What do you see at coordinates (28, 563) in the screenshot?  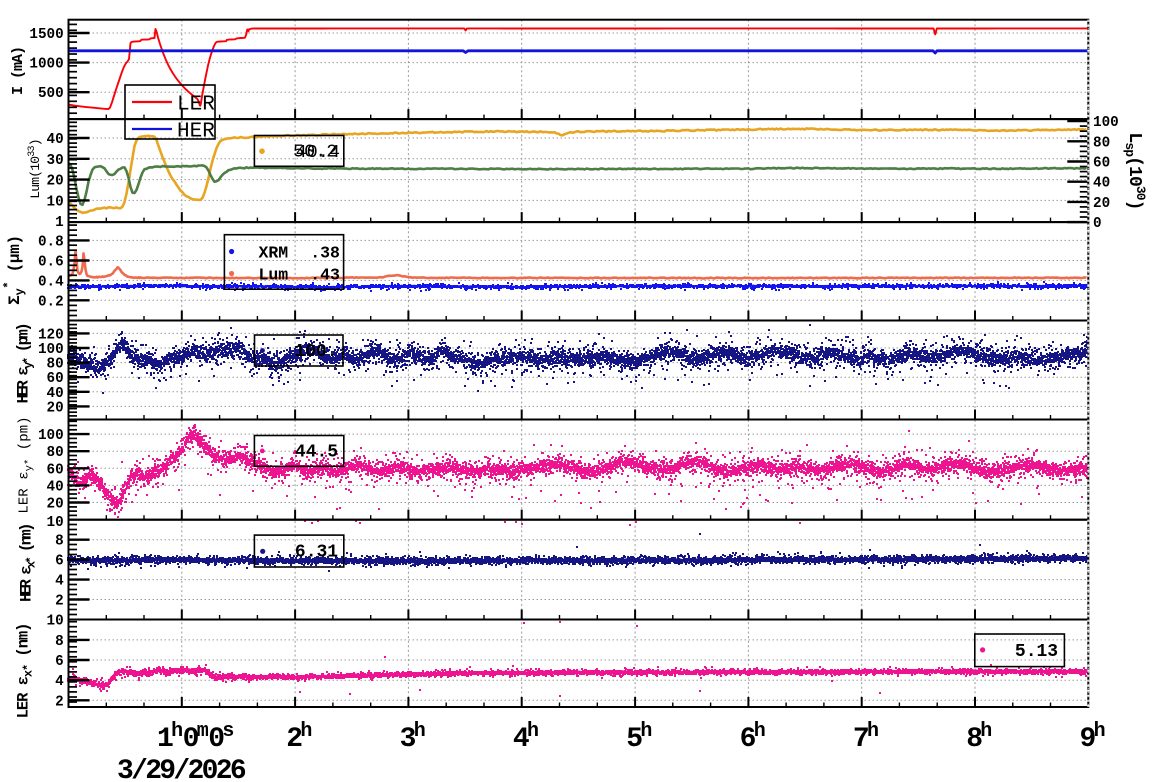 I see `svg-text: HER εx* (nm)` at bounding box center [28, 563].